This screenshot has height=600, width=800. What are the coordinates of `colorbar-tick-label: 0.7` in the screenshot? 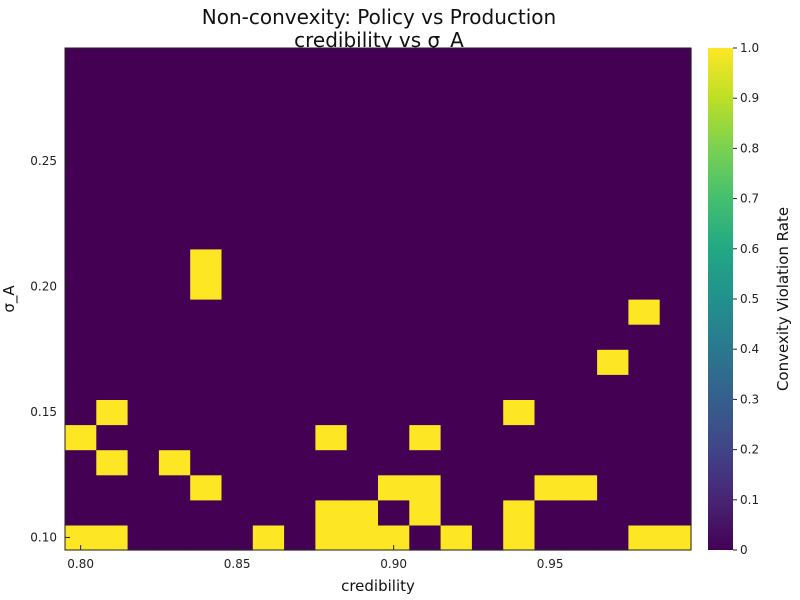 It's located at (749, 199).